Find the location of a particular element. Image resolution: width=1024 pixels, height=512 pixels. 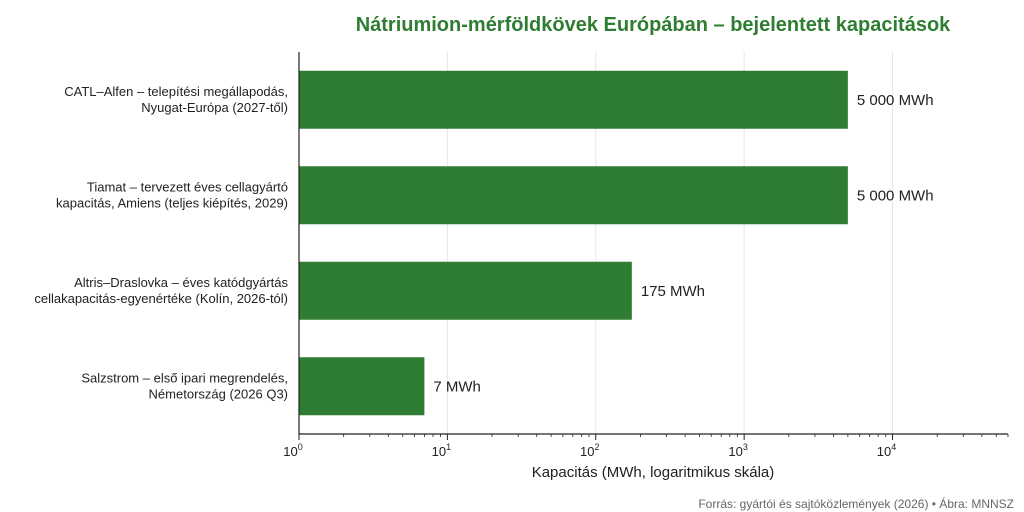

category-label: Tiamat – tervezett éves cellagyártó is located at coordinates (187, 186).